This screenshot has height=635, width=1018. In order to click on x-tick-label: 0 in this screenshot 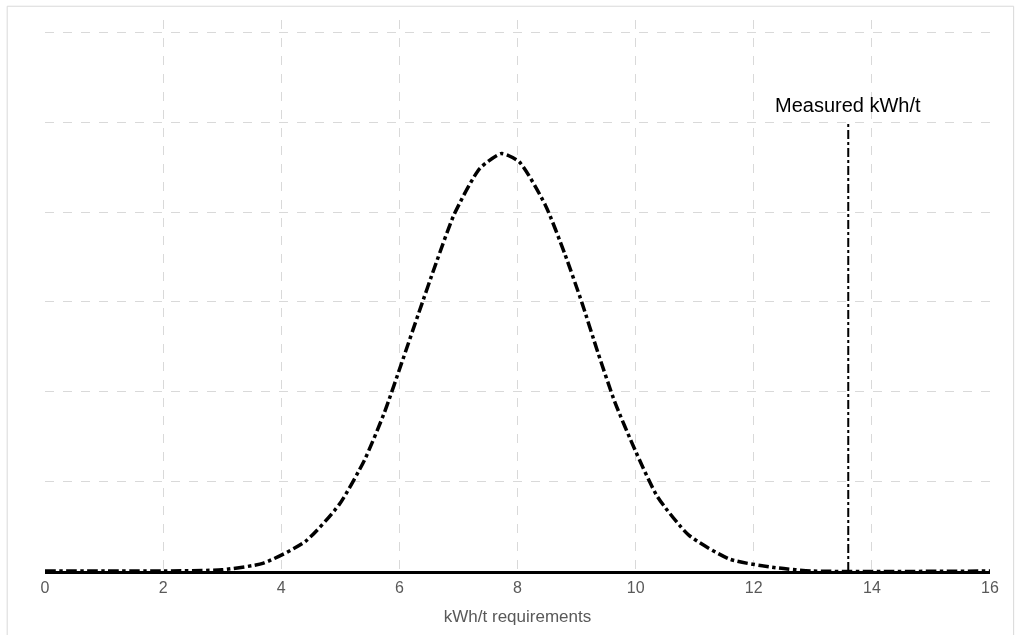, I will do `click(45, 588)`.